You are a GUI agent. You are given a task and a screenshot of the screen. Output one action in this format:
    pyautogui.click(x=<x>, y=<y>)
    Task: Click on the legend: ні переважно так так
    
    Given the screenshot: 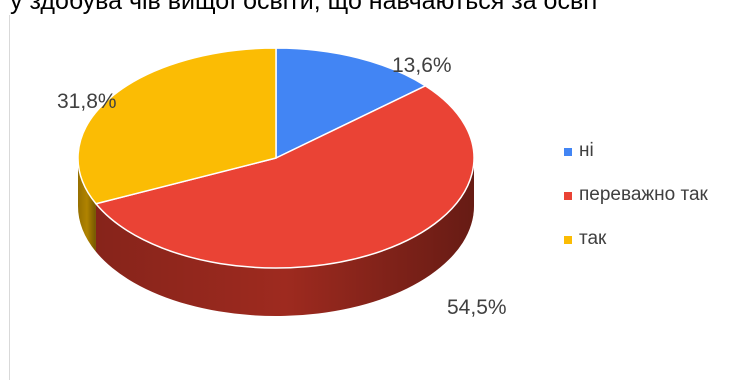 What is the action you would take?
    pyautogui.click(x=636, y=194)
    